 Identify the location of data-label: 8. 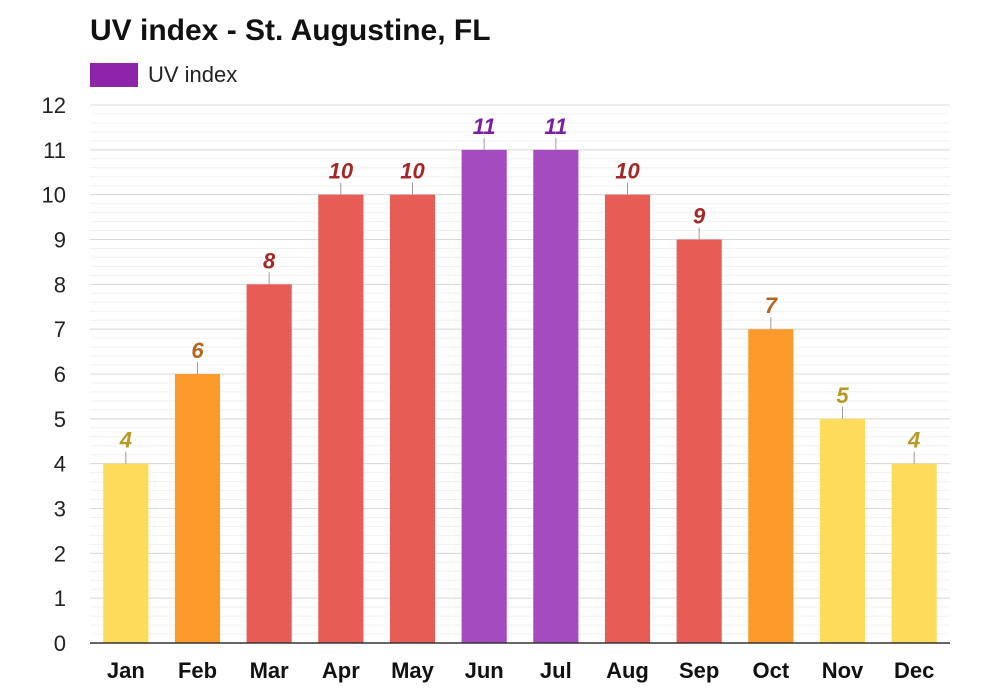
(269, 260).